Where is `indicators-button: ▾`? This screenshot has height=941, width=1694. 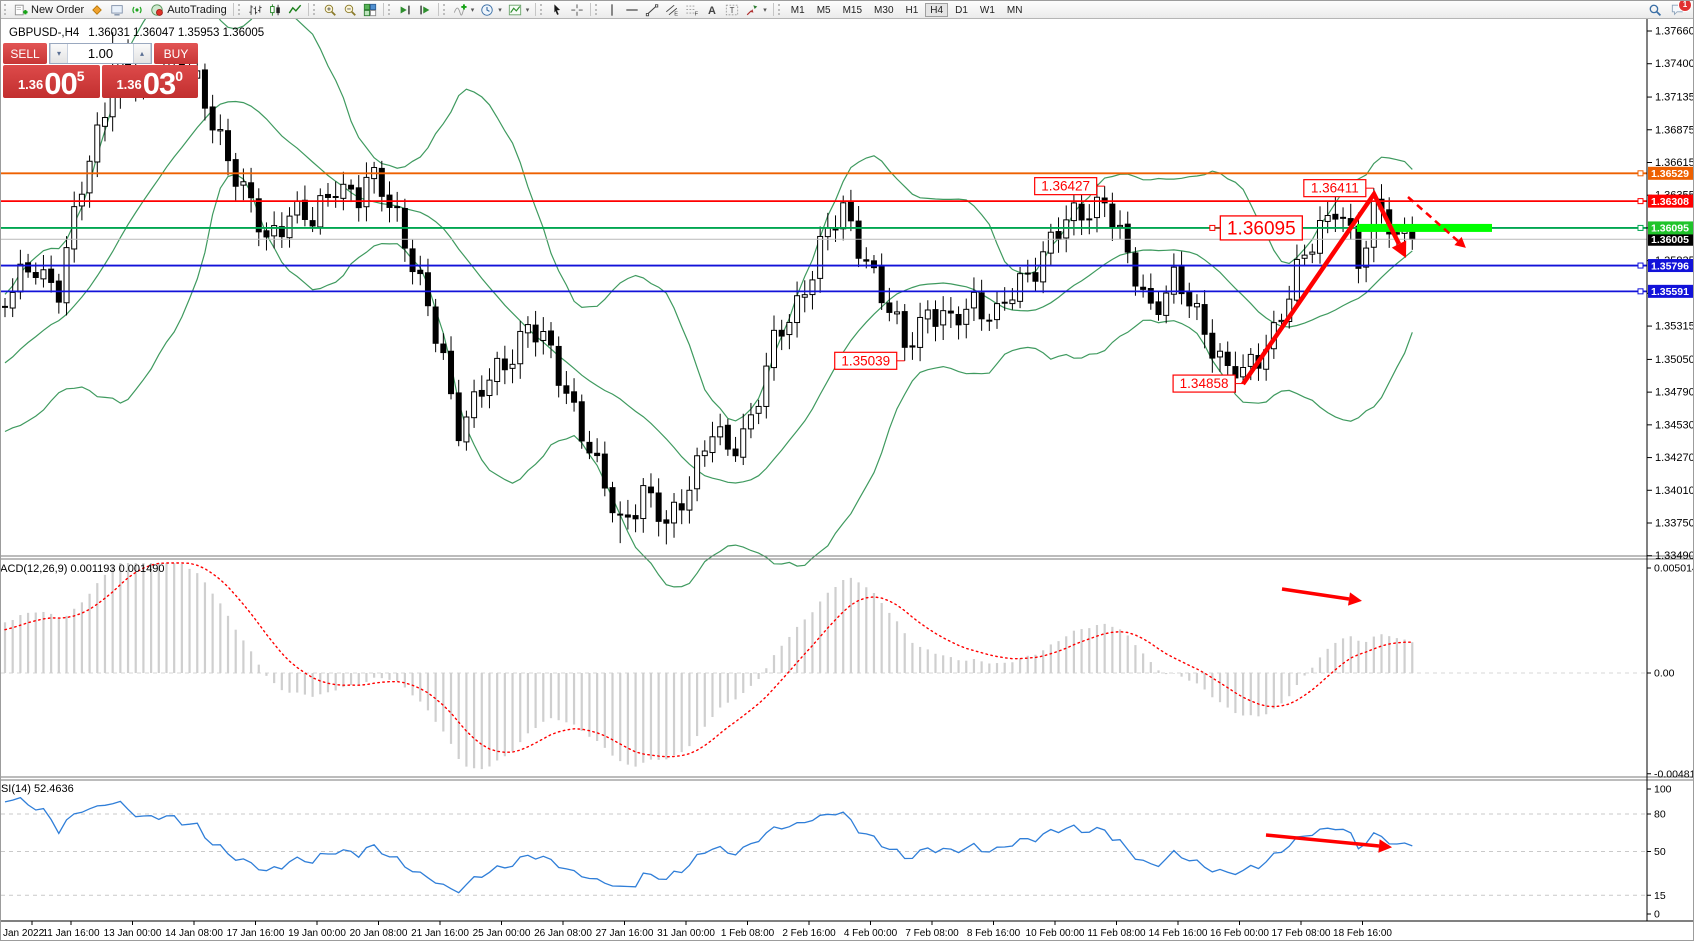
indicators-button: ▾ is located at coordinates (464, 9).